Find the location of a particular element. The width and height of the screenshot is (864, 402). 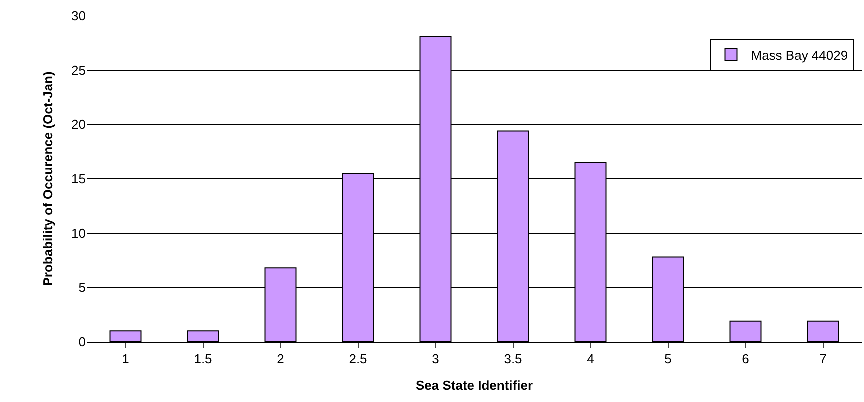

y-tick-label: 20 is located at coordinates (79, 124).